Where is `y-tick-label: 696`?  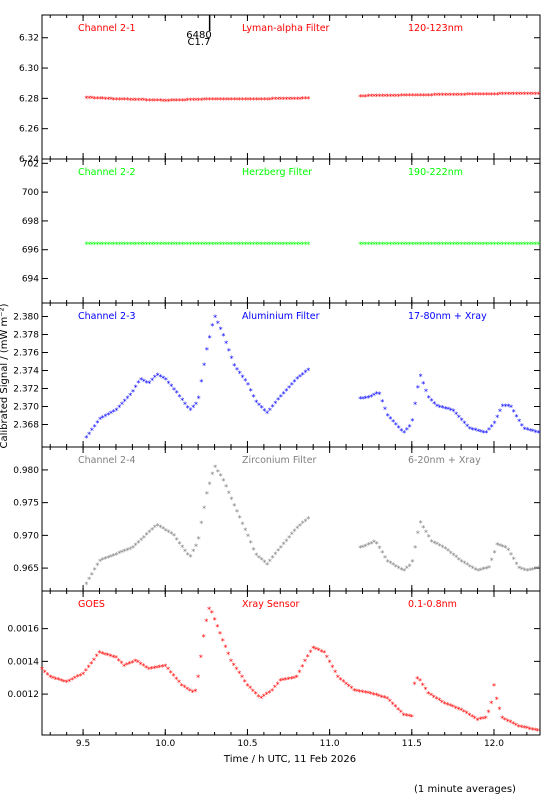
y-tick-label: 696 is located at coordinates (30, 251).